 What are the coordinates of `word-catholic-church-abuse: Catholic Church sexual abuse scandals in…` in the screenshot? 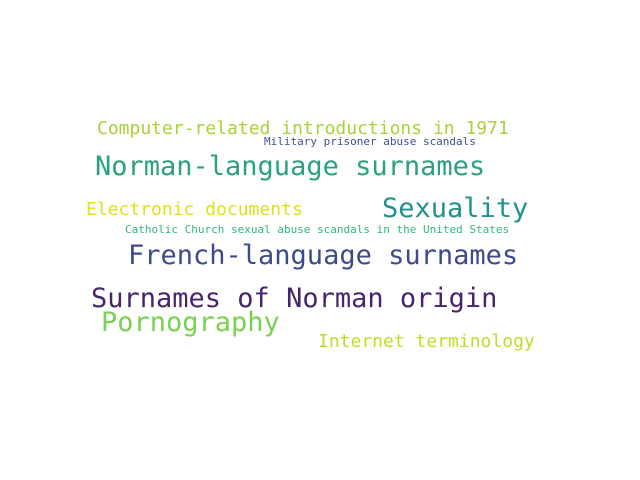 It's located at (317, 229).